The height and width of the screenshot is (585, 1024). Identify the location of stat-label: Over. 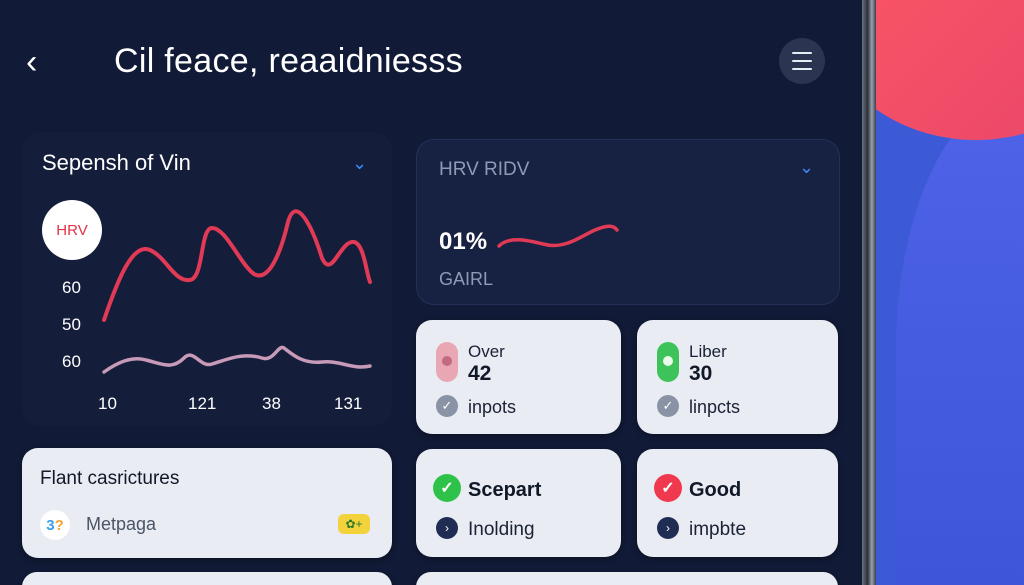
(486, 351).